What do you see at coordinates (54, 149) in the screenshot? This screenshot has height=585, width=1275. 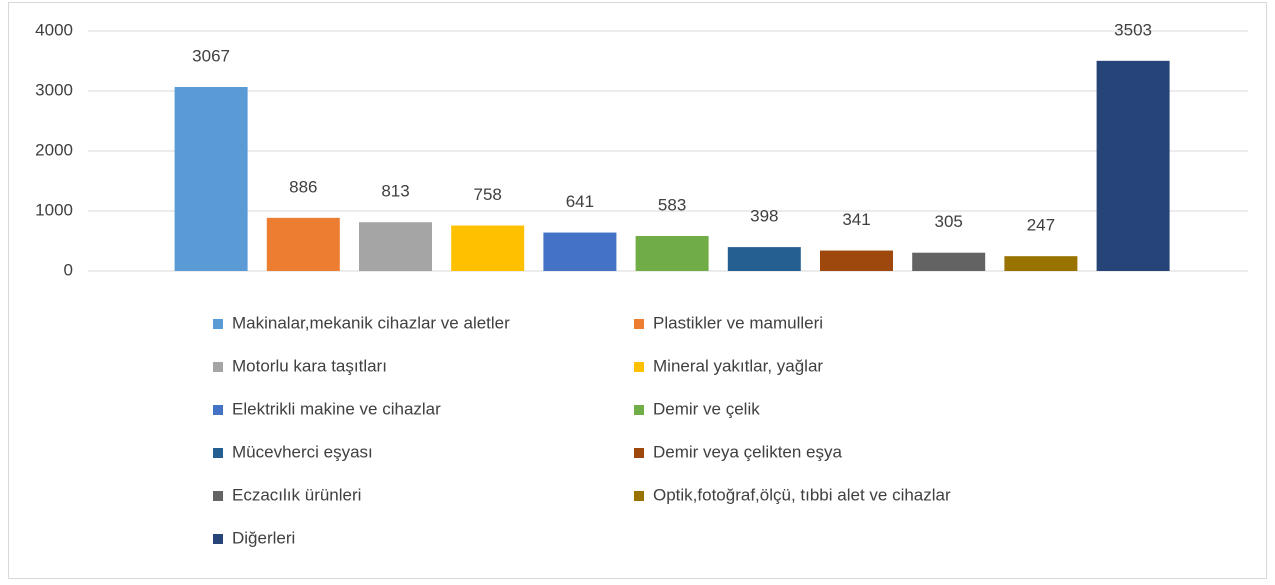 I see `y-tick-label: 2000` at bounding box center [54, 149].